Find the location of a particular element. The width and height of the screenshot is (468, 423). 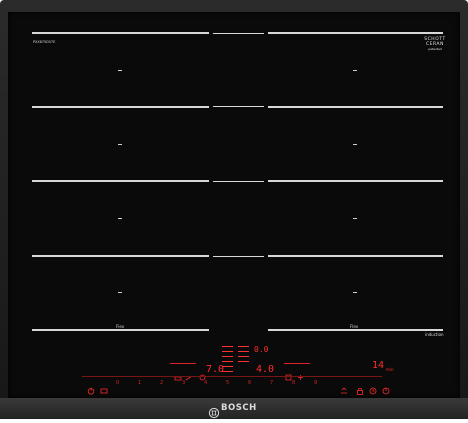

level-8: 8 is located at coordinates (294, 383).